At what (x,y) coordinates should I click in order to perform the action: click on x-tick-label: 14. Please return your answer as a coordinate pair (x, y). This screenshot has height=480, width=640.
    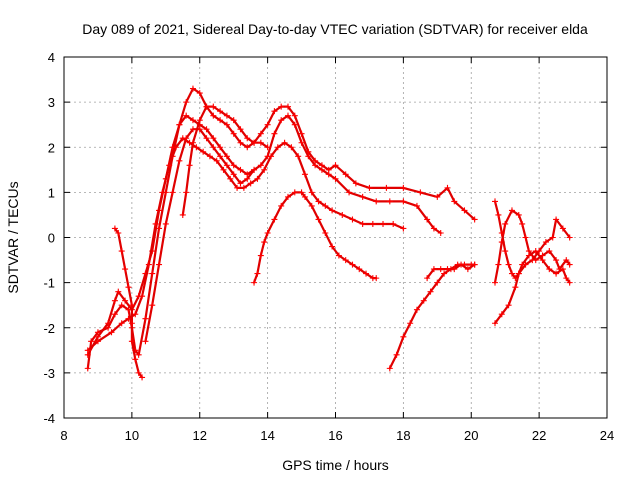
    Looking at the image, I should click on (267, 435).